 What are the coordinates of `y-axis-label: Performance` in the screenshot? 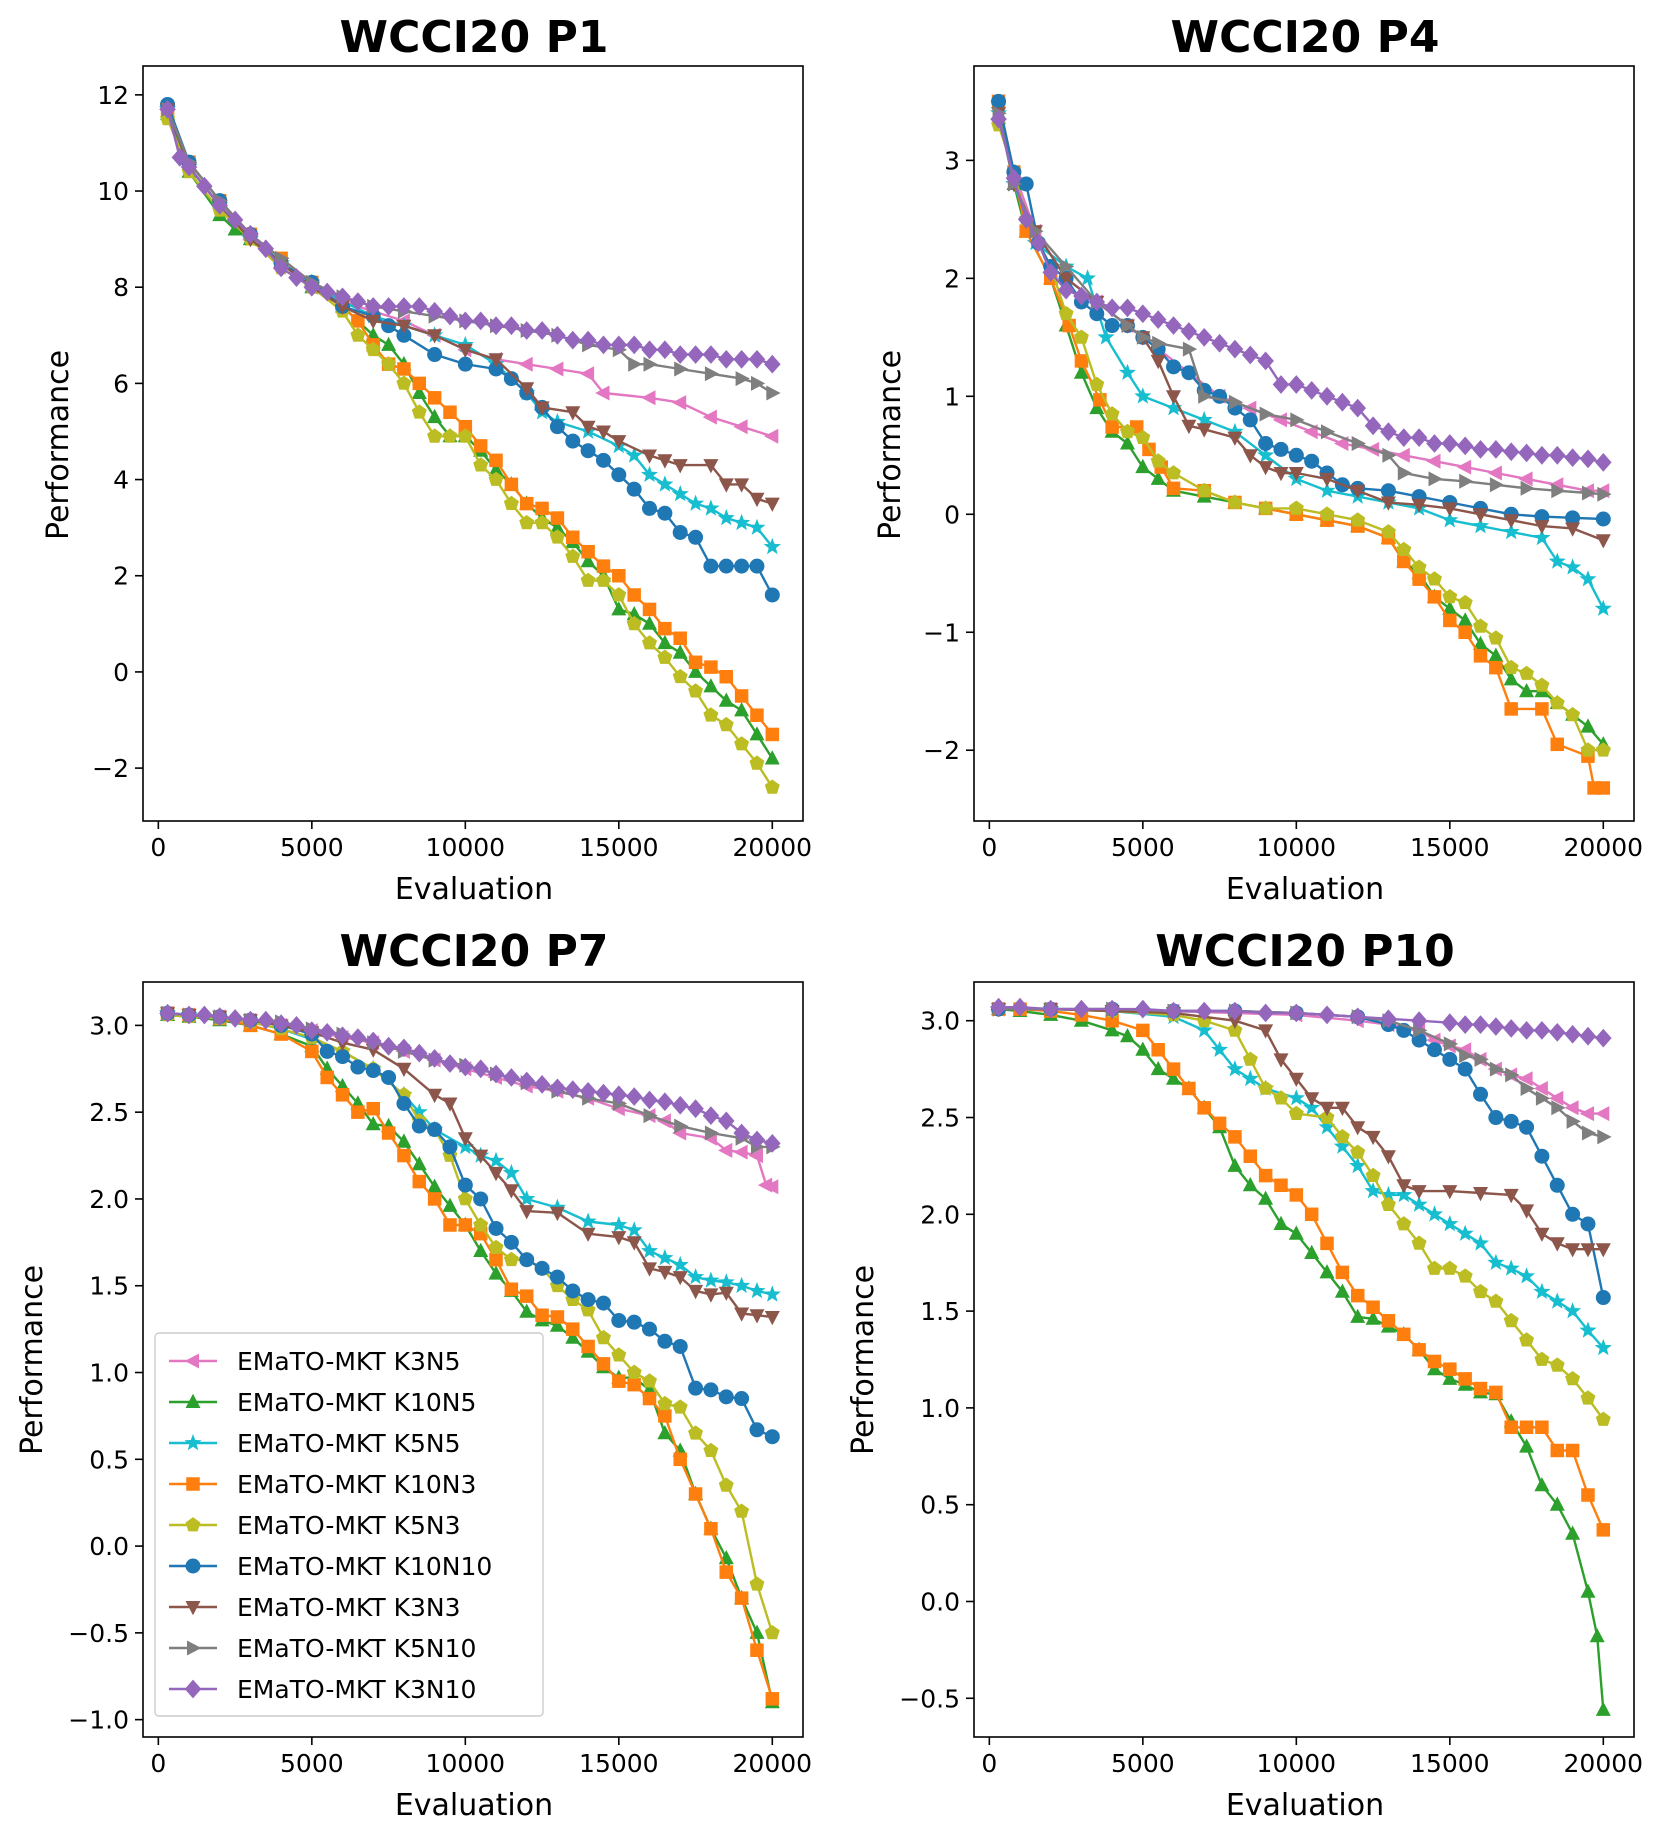 It's located at (890, 445).